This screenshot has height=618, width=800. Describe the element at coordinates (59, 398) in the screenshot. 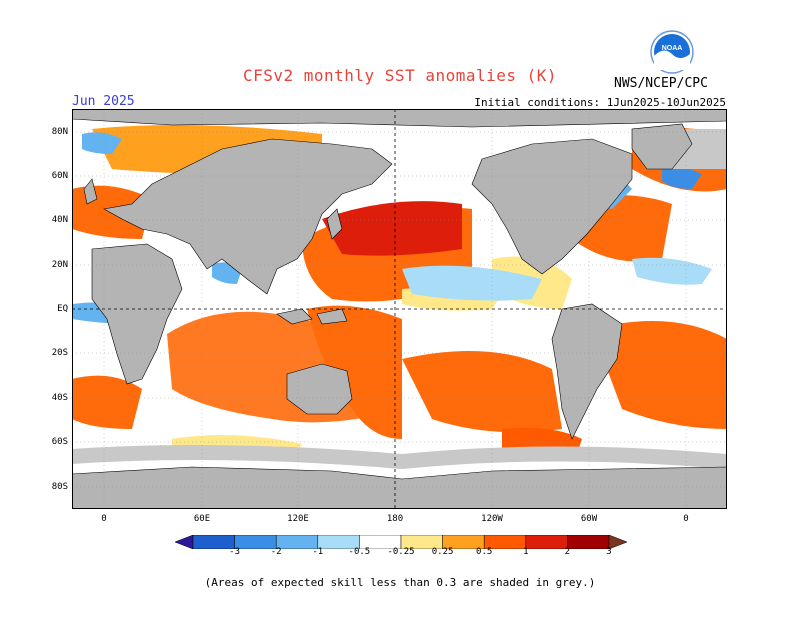

I see `lat-label: 40S` at that location.